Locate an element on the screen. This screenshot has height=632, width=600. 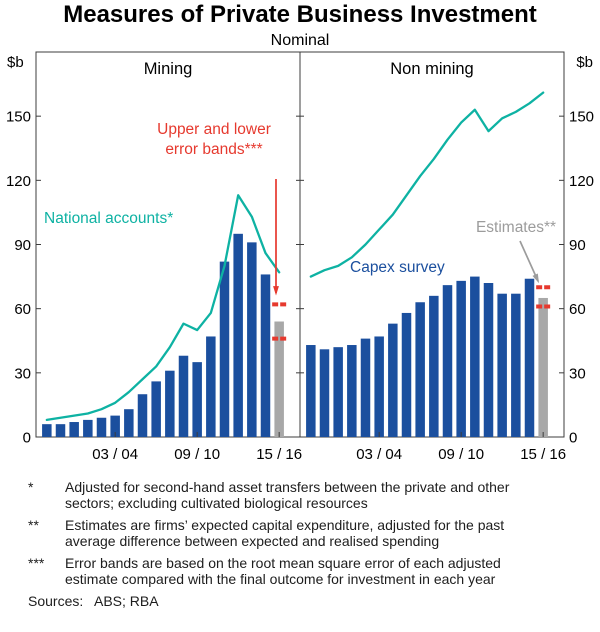
chart-title: Measures of Private Business Investment is located at coordinates (300, 14).